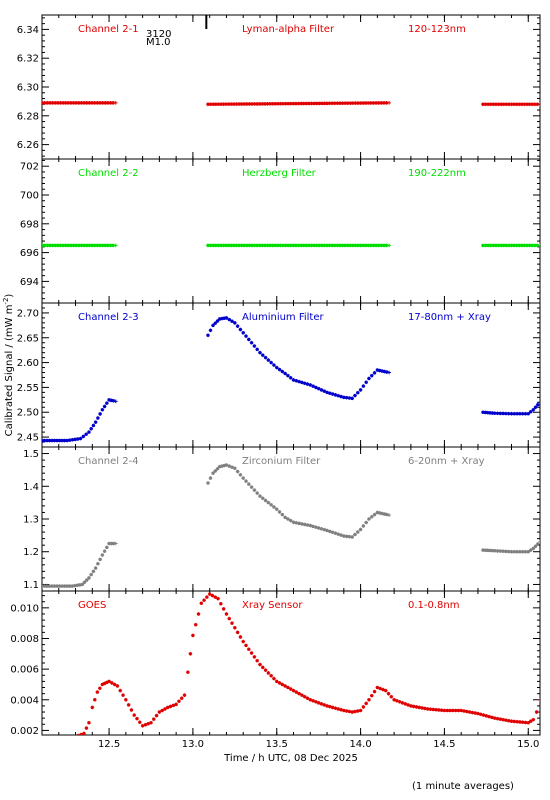  What do you see at coordinates (177, 31) in the screenshot?
I see `flare-marker: 3120 M1.0` at bounding box center [177, 31].